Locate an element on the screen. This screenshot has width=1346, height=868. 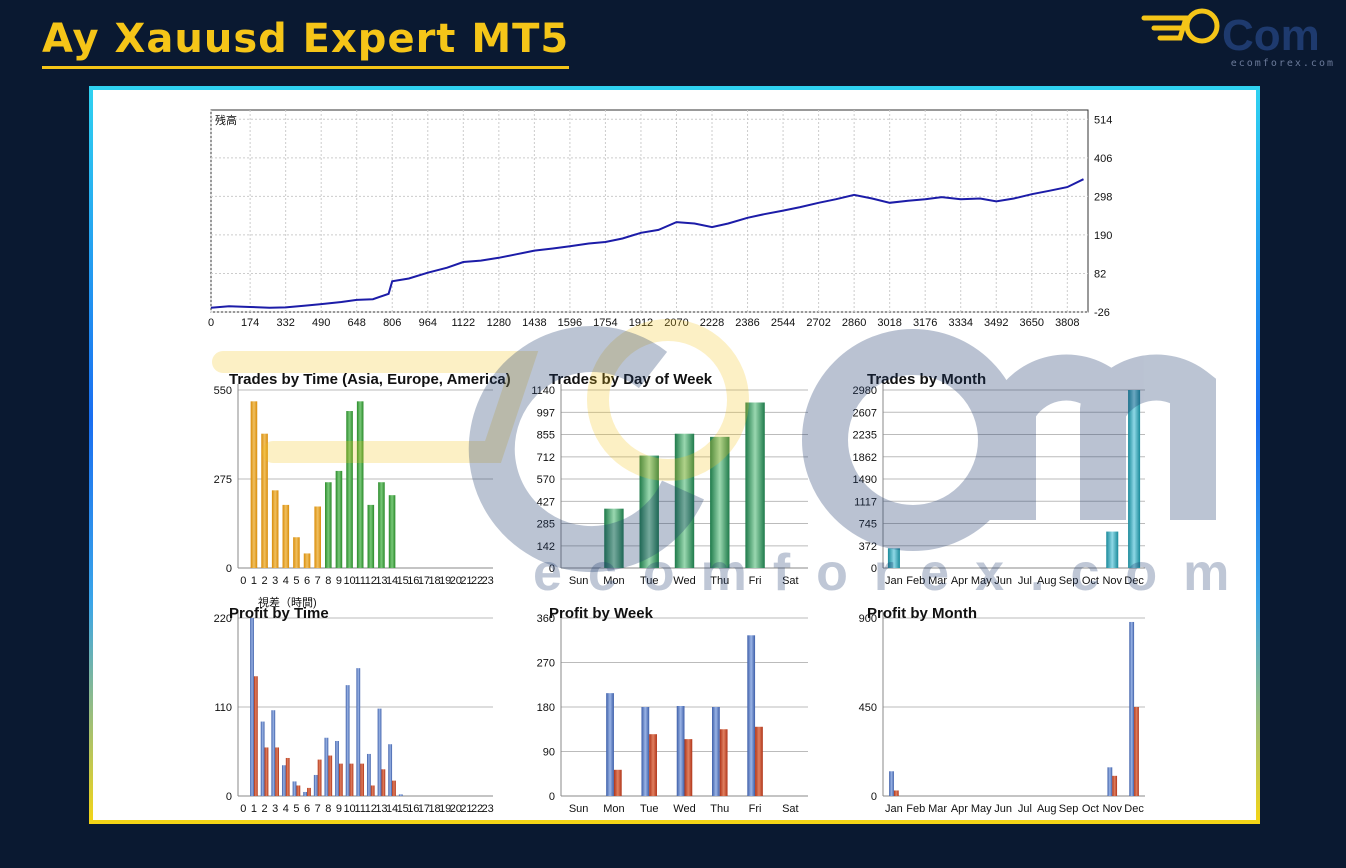
bar-y-tick: 220 is located at coordinates (223, 619).